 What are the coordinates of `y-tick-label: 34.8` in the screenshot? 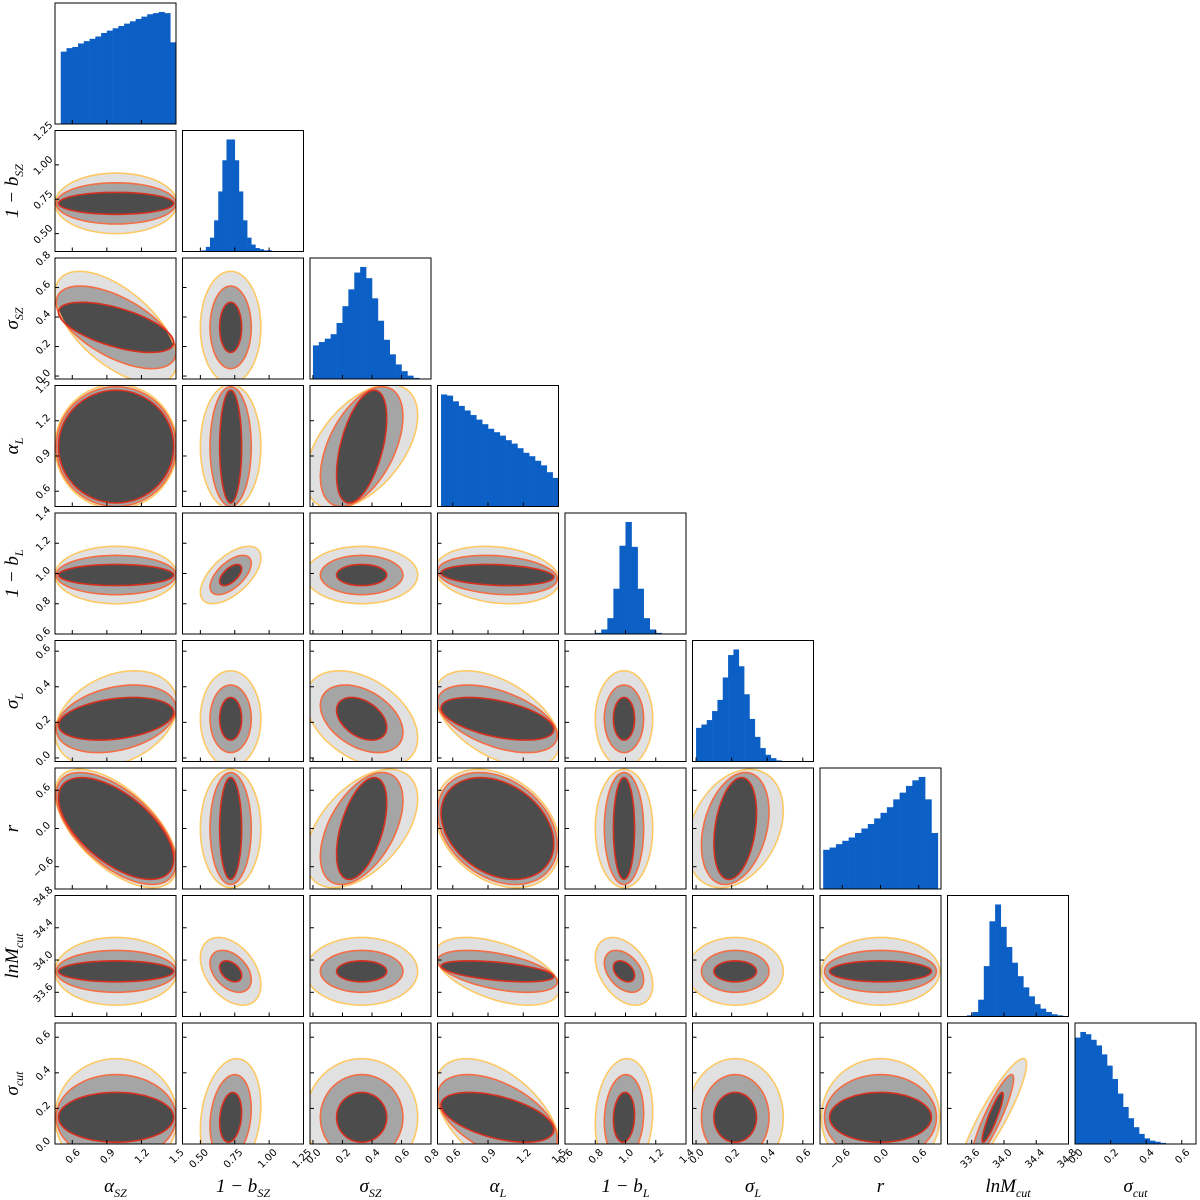 It's located at (44, 897).